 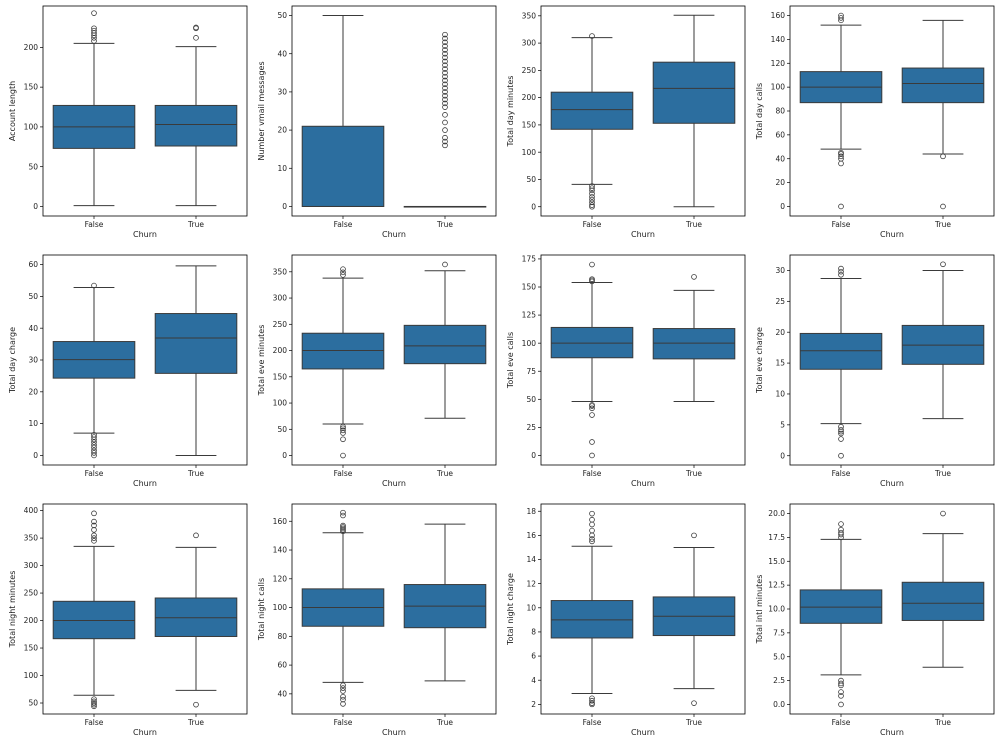 What do you see at coordinates (261, 361) in the screenshot?
I see `y-axis-label: Total eve minutes` at bounding box center [261, 361].